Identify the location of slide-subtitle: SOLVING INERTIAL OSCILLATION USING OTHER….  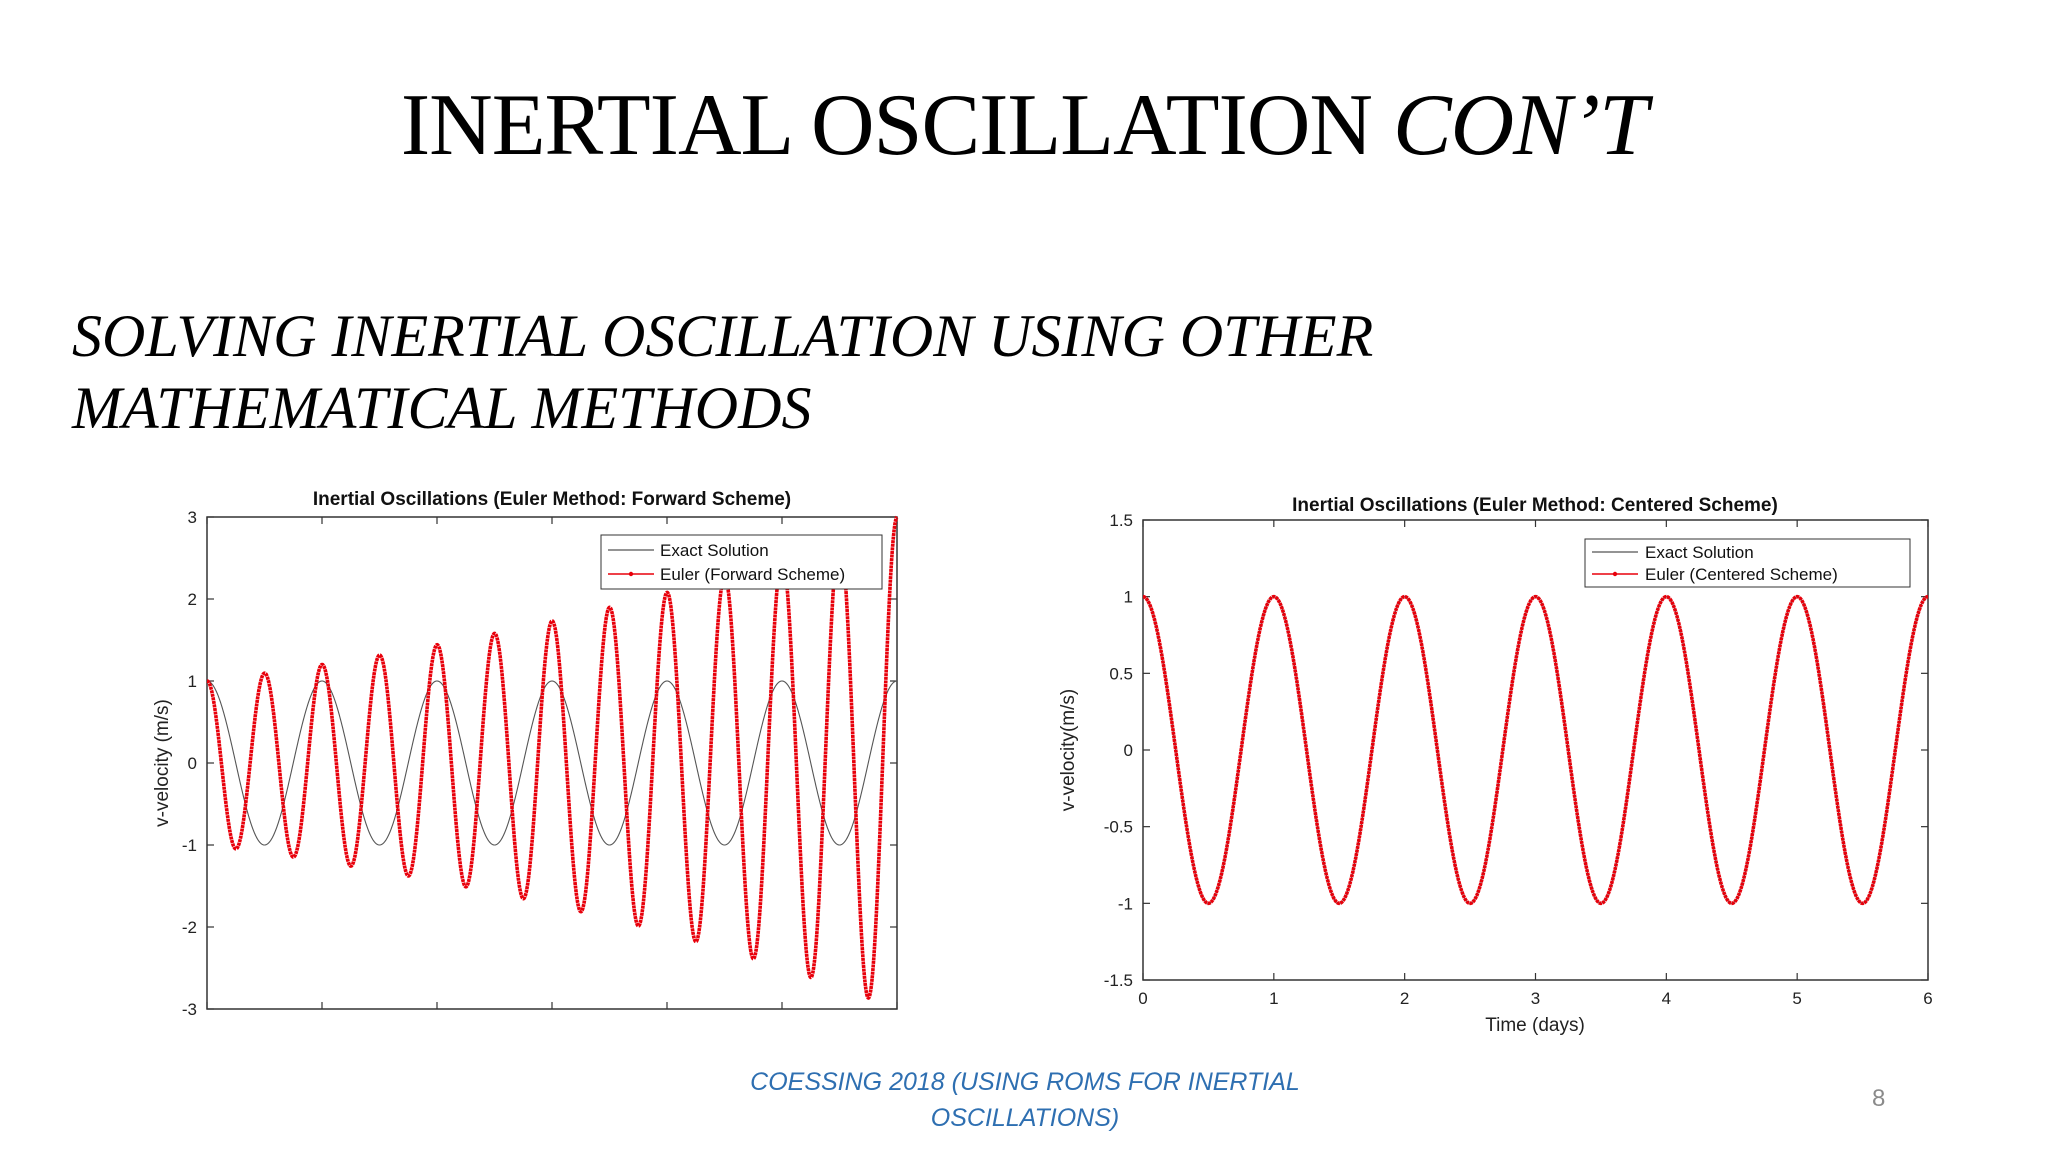
(822, 372).